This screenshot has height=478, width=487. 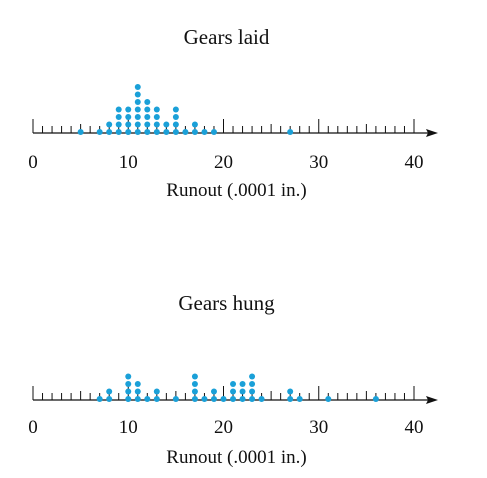 I want to click on gears-hung-title: Gears hung, so click(x=226, y=303).